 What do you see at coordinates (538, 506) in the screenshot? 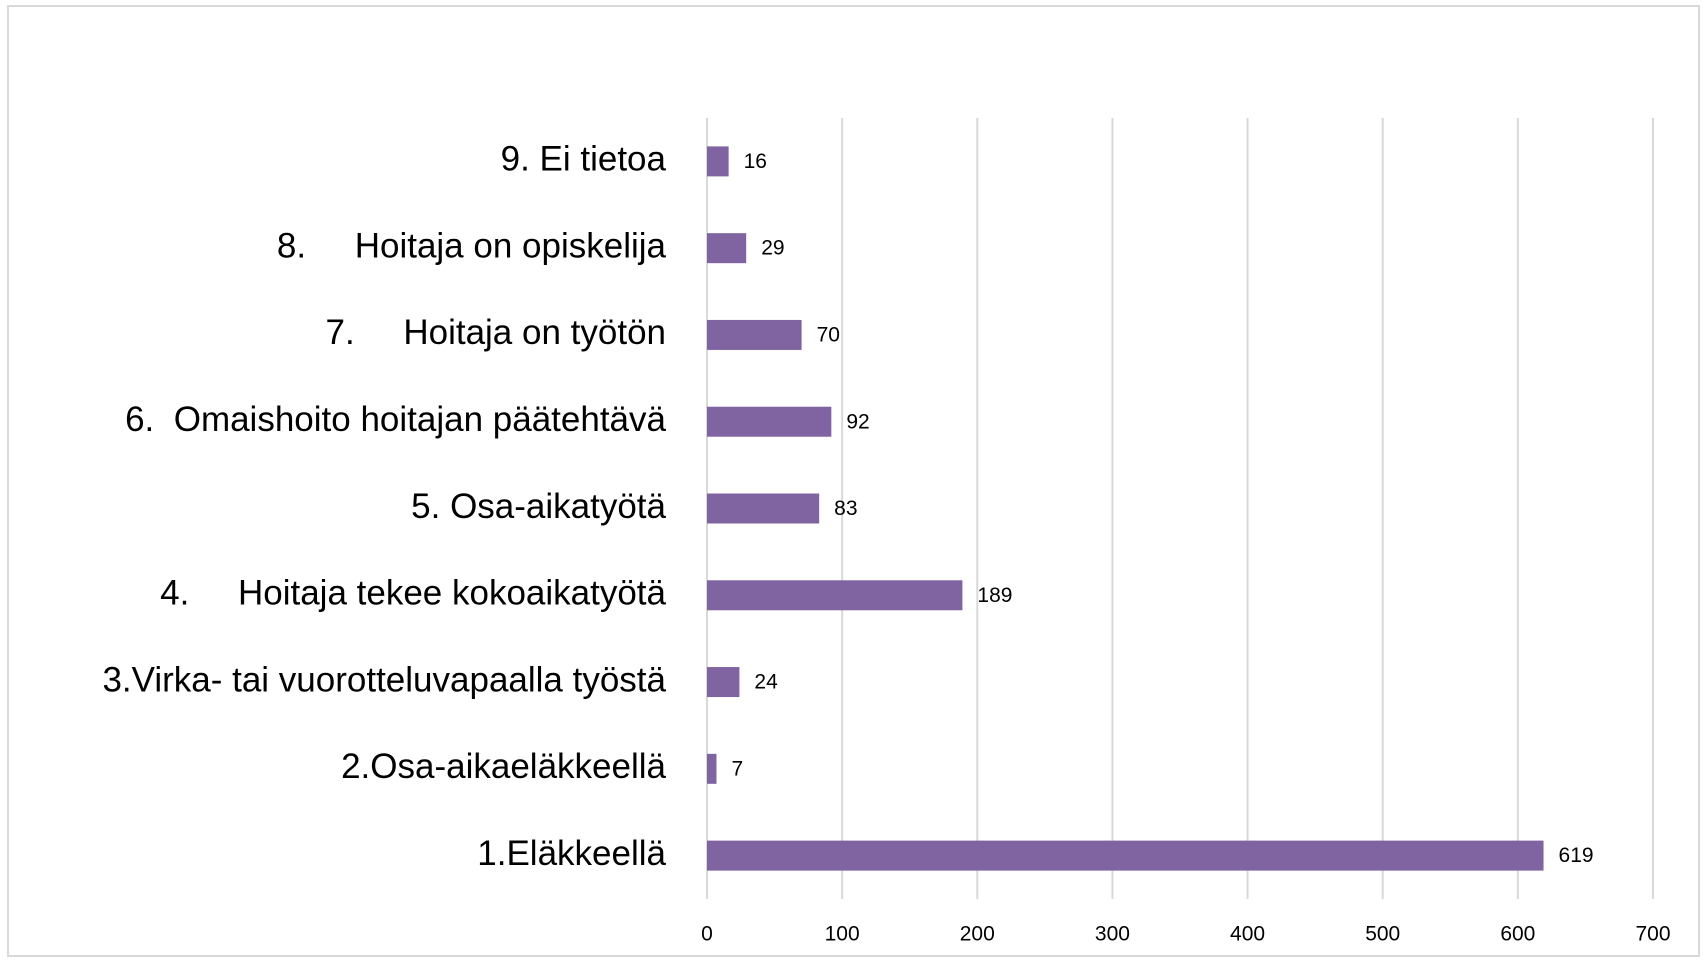
I see `y-tick-label: 5. Osa-aikatyötä` at bounding box center [538, 506].